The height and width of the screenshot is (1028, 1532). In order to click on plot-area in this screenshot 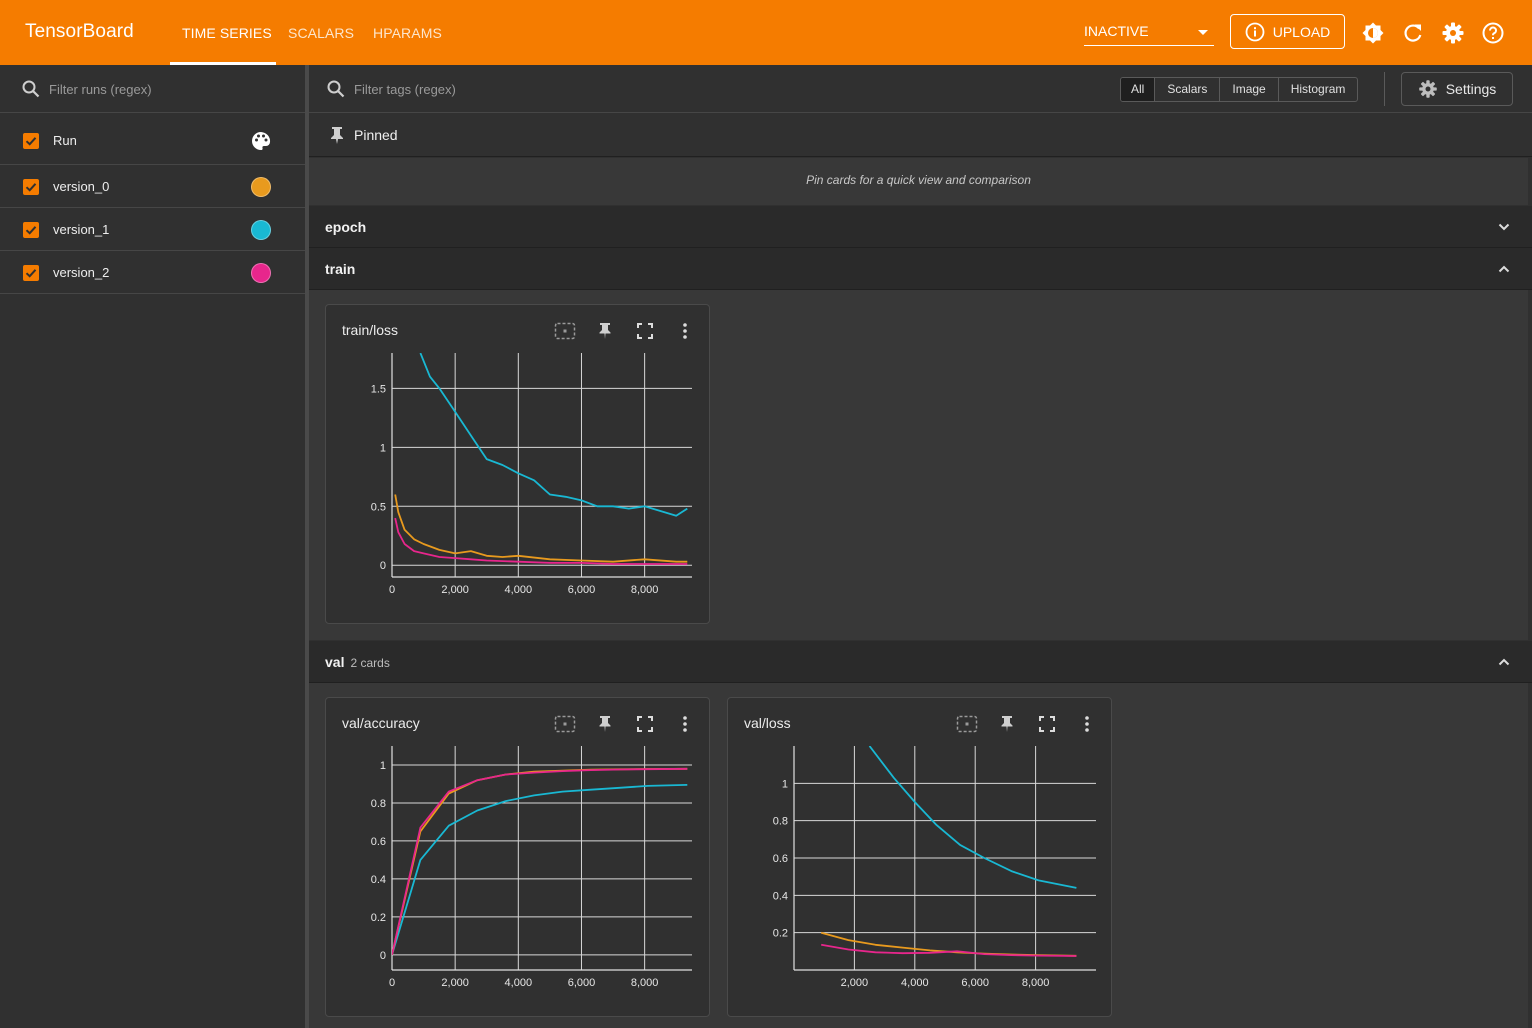, I will do `click(542, 858)`.